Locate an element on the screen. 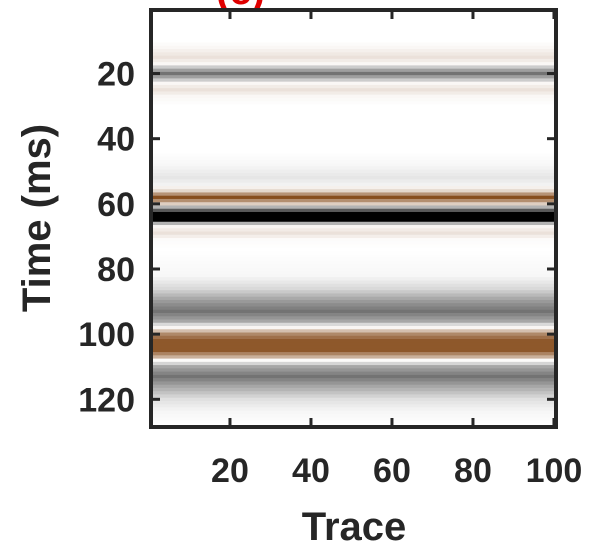 The width and height of the screenshot is (592, 546). x-tick-label: 80 is located at coordinates (473, 471).